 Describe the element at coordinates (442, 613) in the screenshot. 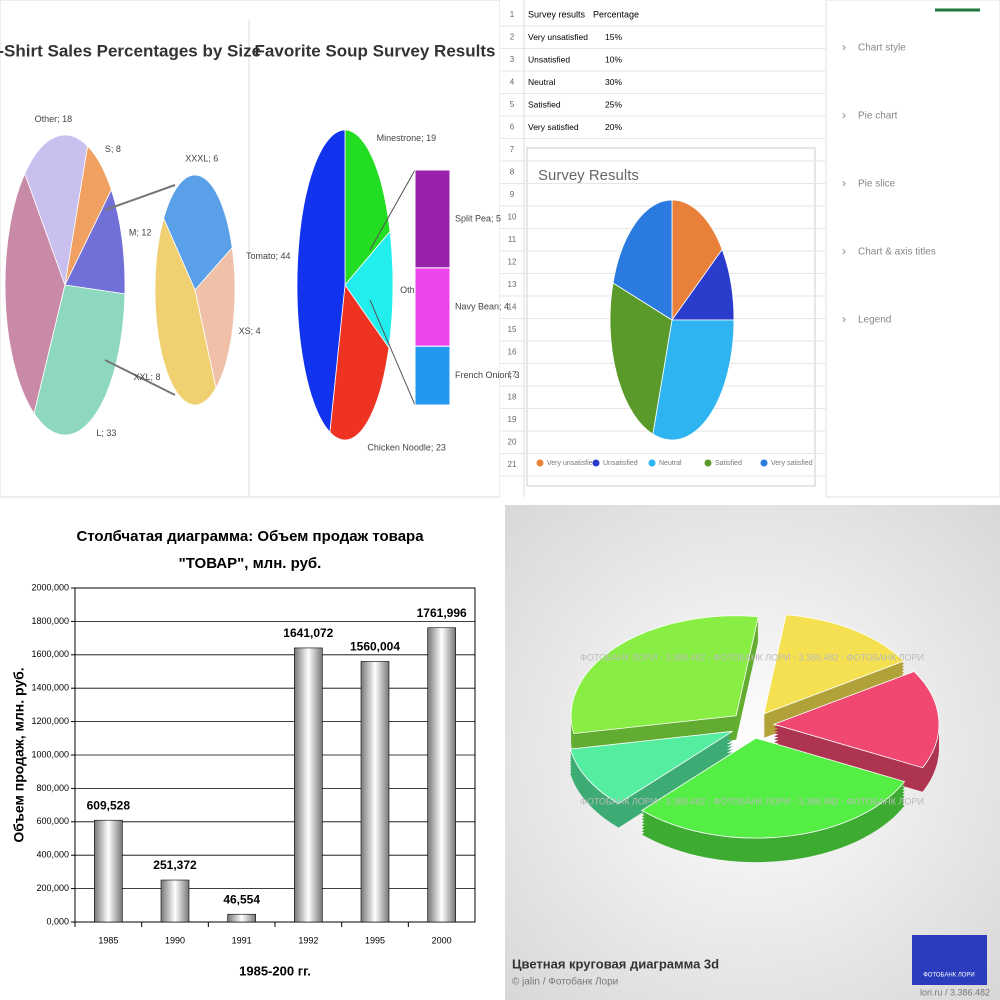

I see `data-label: 1761,996` at that location.